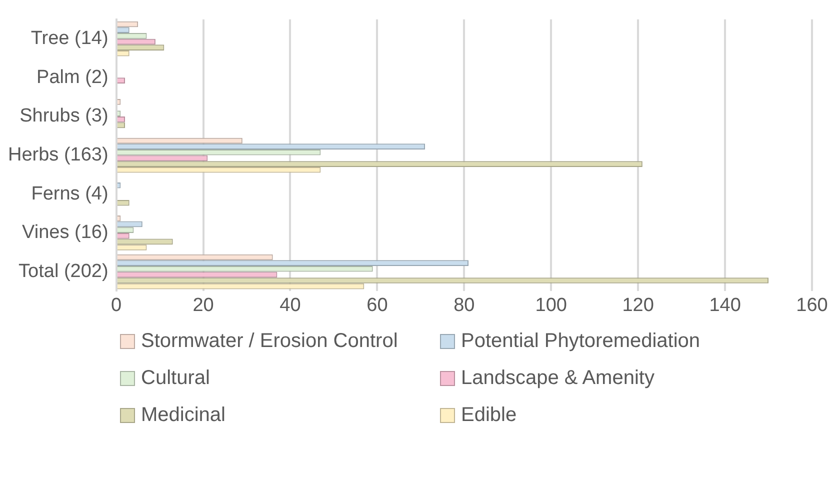 Image resolution: width=832 pixels, height=483 pixels. What do you see at coordinates (203, 305) in the screenshot?
I see `x-tick-label: 20` at bounding box center [203, 305].